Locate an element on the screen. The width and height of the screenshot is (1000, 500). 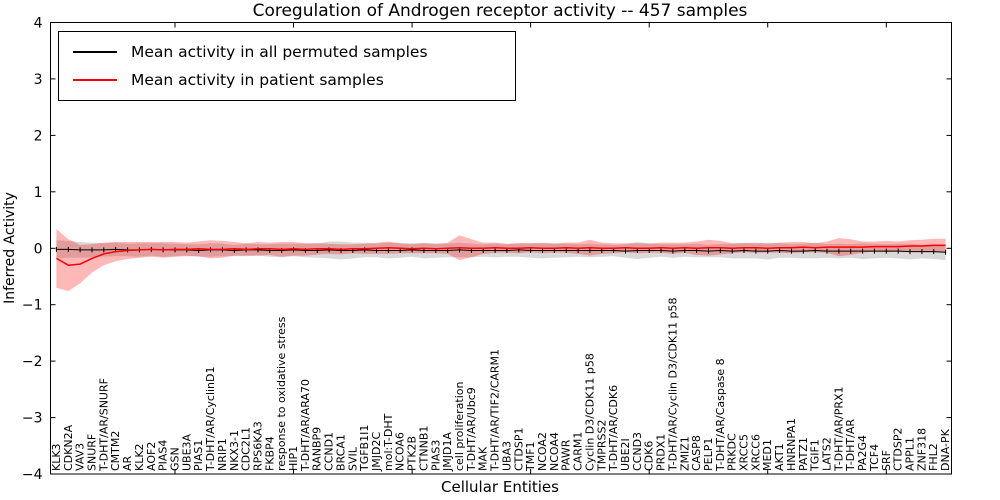
y-tick-label: −2 is located at coordinates (32, 362).